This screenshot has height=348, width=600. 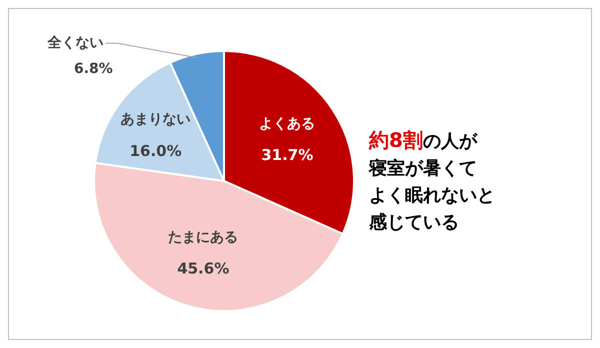 I want to click on text: の人が, so click(x=449, y=141).